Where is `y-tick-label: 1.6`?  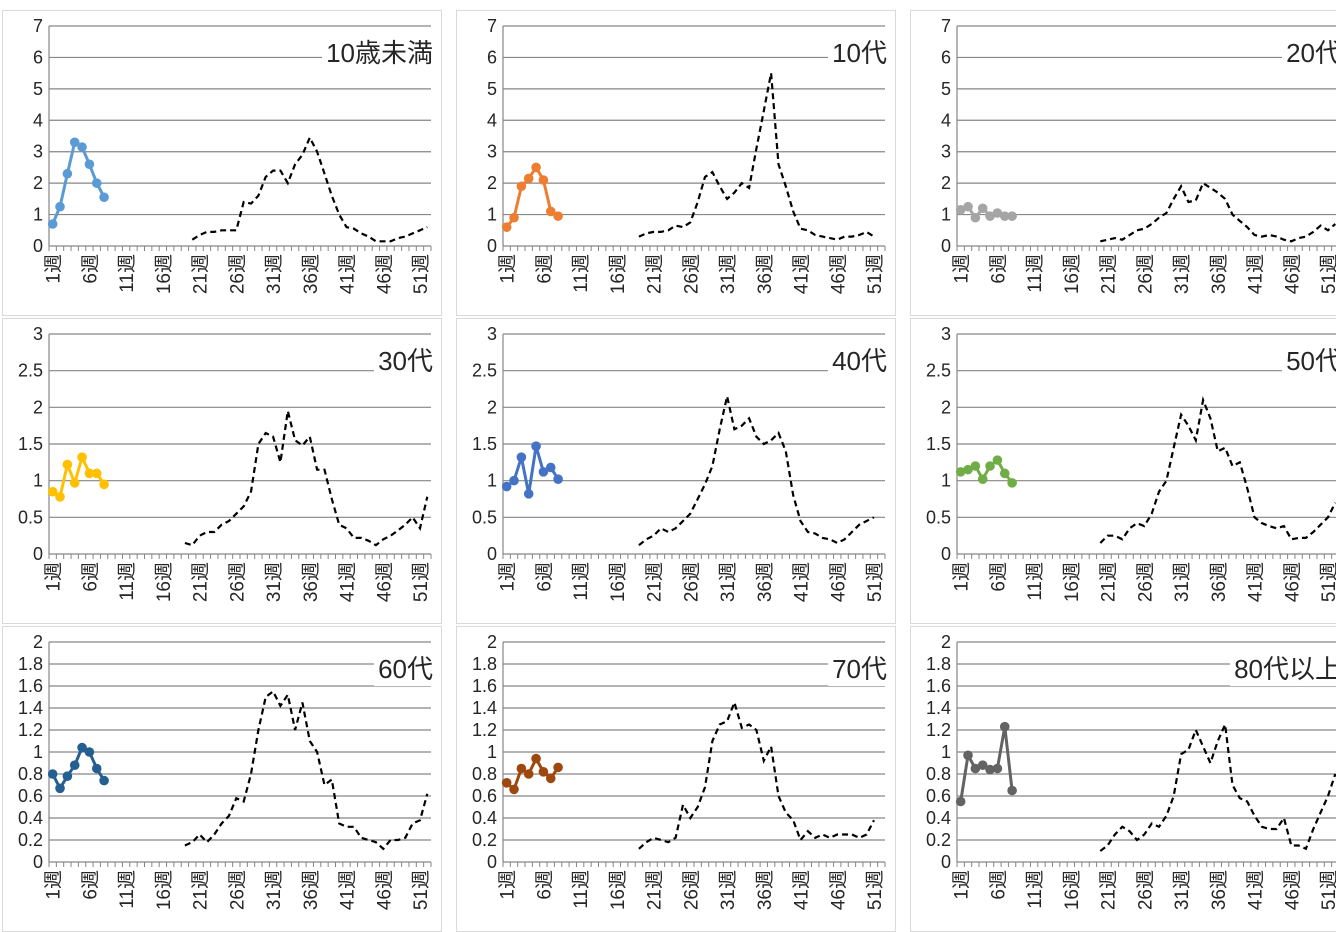 y-tick-label: 1.6 is located at coordinates (484, 686).